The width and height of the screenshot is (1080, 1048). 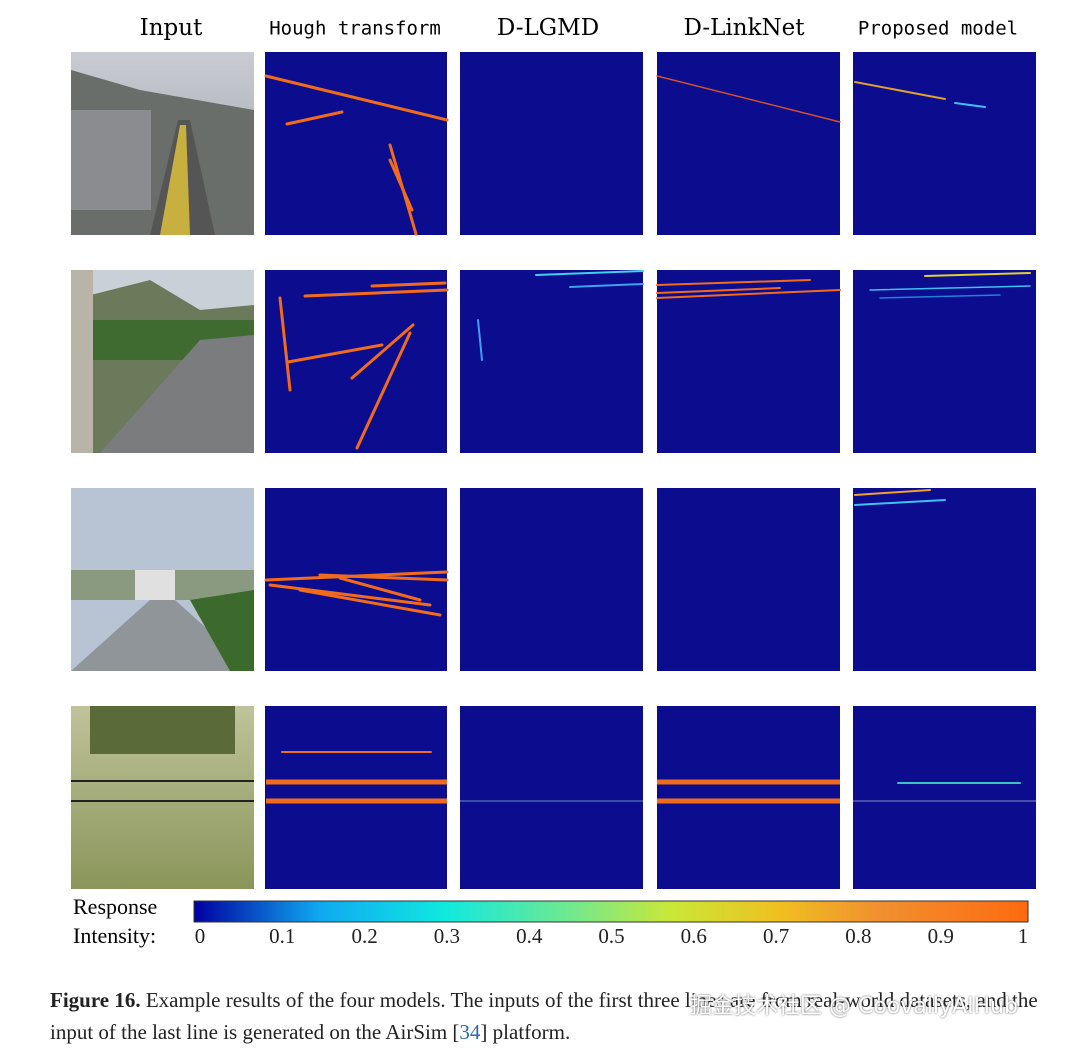 What do you see at coordinates (364, 936) in the screenshot?
I see `colorbar-tick-label: 0.2` at bounding box center [364, 936].